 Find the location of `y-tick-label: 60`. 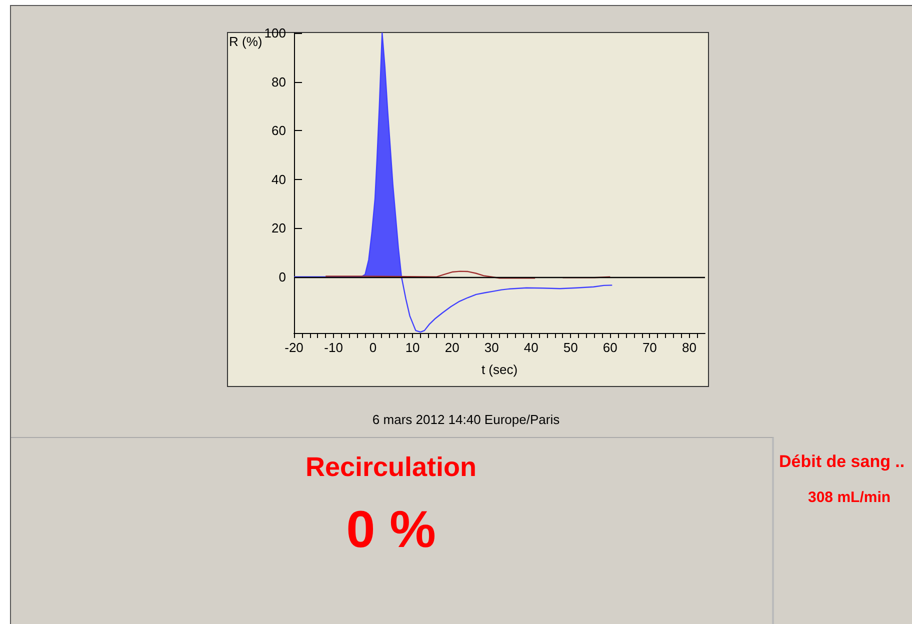

y-tick-label: 60 is located at coordinates (279, 130).